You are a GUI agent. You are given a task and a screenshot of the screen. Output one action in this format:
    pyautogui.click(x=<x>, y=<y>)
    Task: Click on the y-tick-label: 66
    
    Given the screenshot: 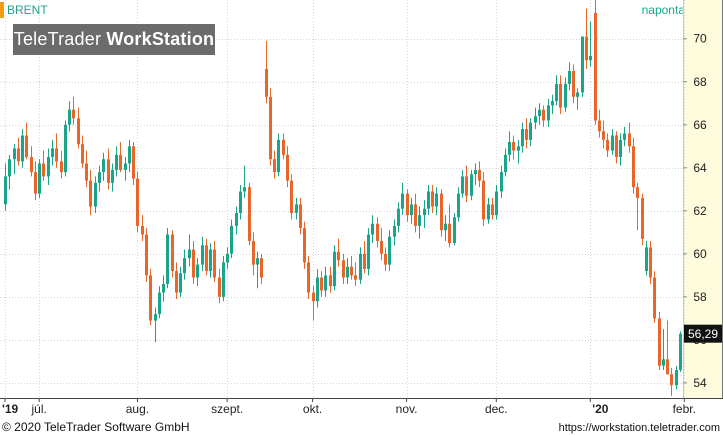 What is the action you would take?
    pyautogui.click(x=700, y=125)
    